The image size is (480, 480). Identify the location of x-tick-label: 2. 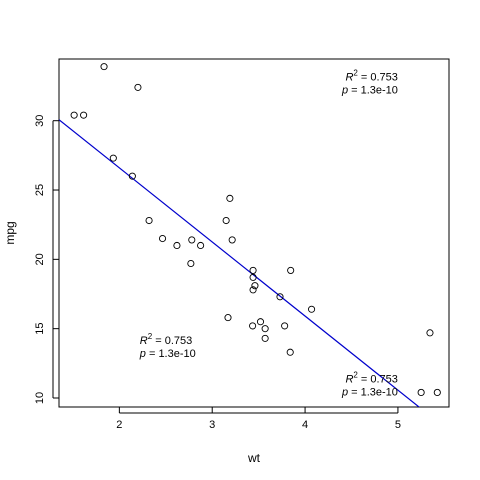
(119, 425).